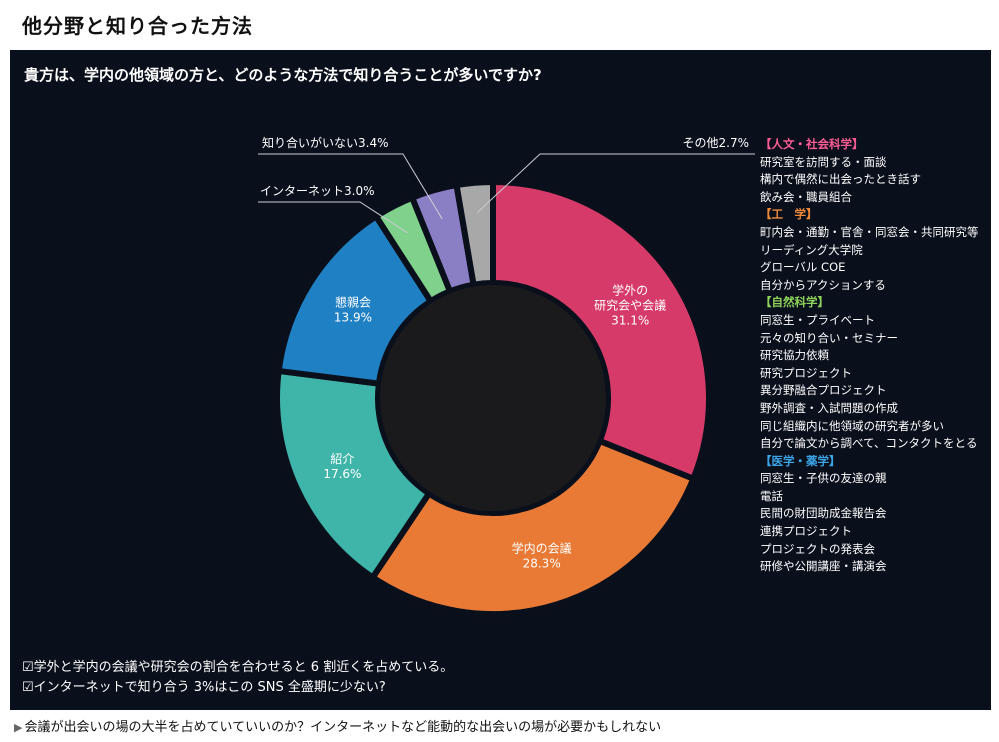 This screenshot has height=742, width=999. What do you see at coordinates (800, 460) in the screenshot?
I see `legend-group-heading: 【医学・薬学】` at bounding box center [800, 460].